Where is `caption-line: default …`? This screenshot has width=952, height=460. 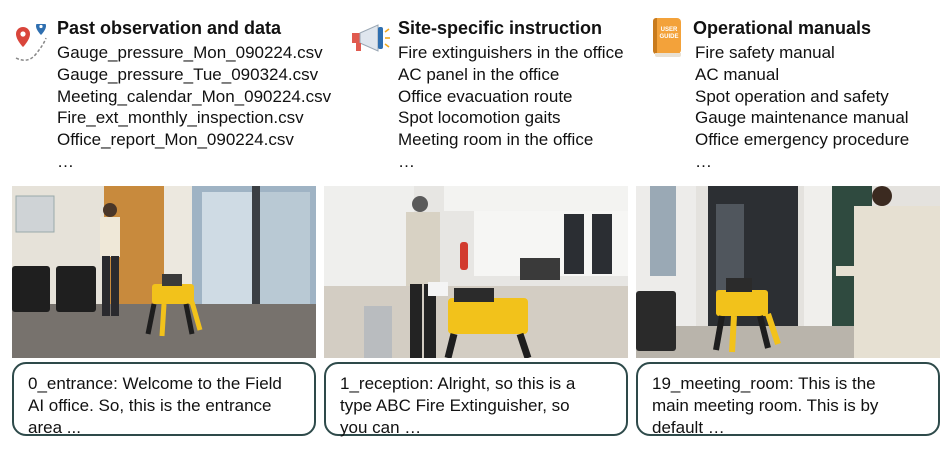 caption-line: default … is located at coordinates (688, 427).